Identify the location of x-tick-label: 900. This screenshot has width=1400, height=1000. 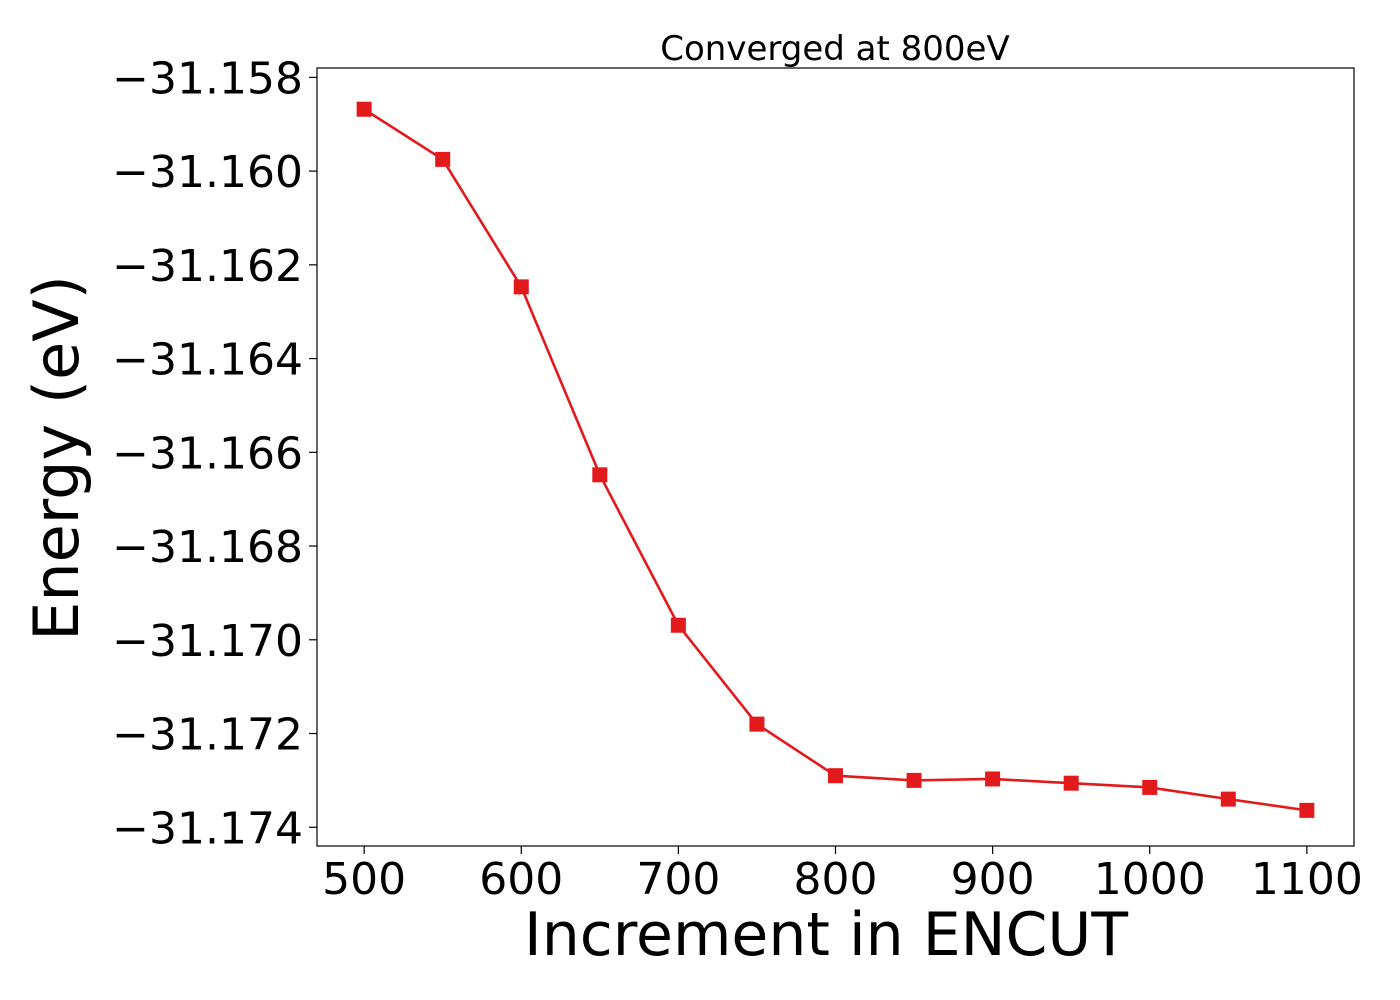
(993, 879).